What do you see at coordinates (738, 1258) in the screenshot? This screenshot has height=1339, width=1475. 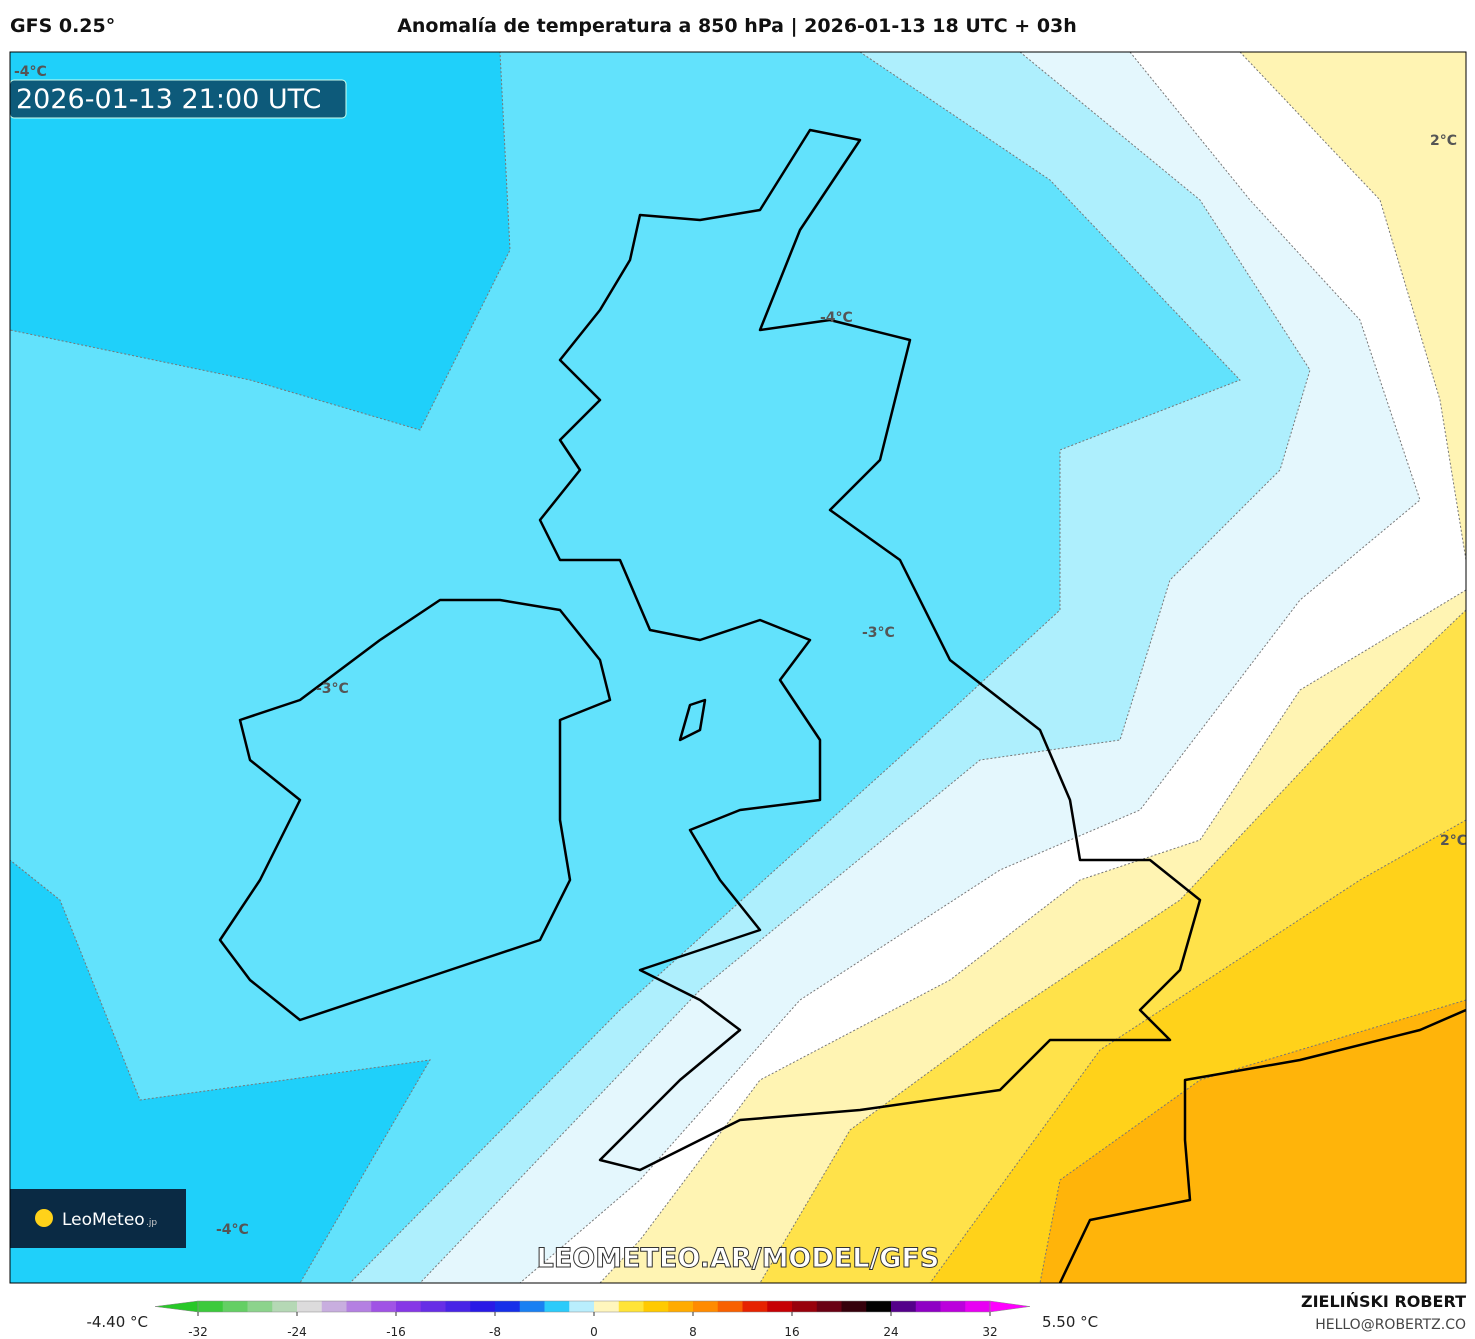 I see `watermark: LEOMETEO.AR/MODEL/GFS` at bounding box center [738, 1258].